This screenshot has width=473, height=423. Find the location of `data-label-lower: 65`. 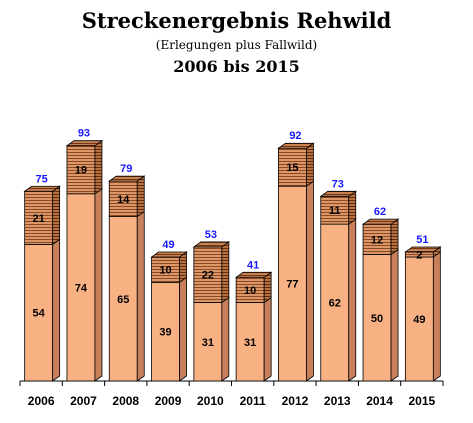

data-label-lower: 65 is located at coordinates (123, 300).